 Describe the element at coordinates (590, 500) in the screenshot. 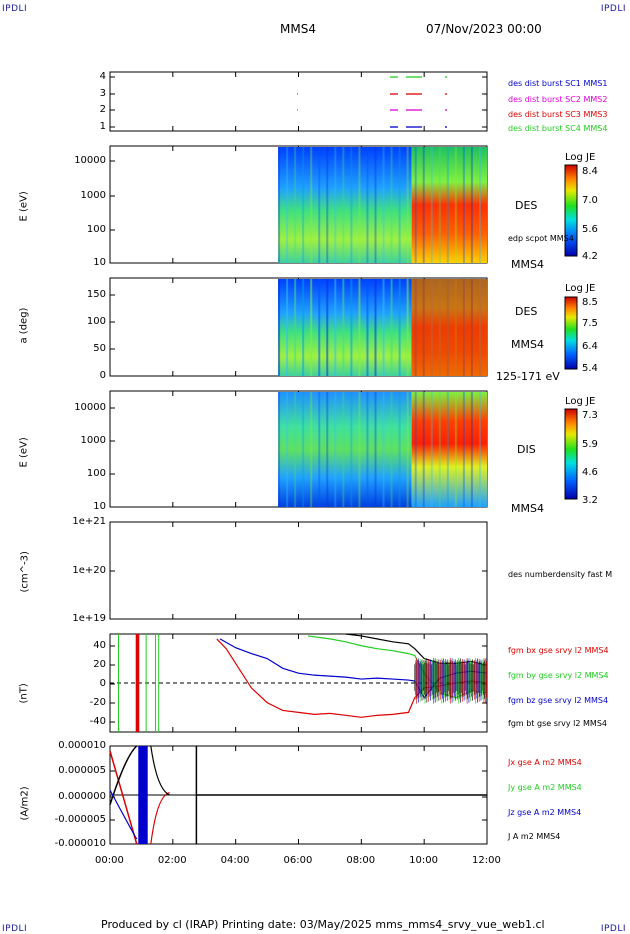

I see `cbar3-tick: 3.2` at that location.